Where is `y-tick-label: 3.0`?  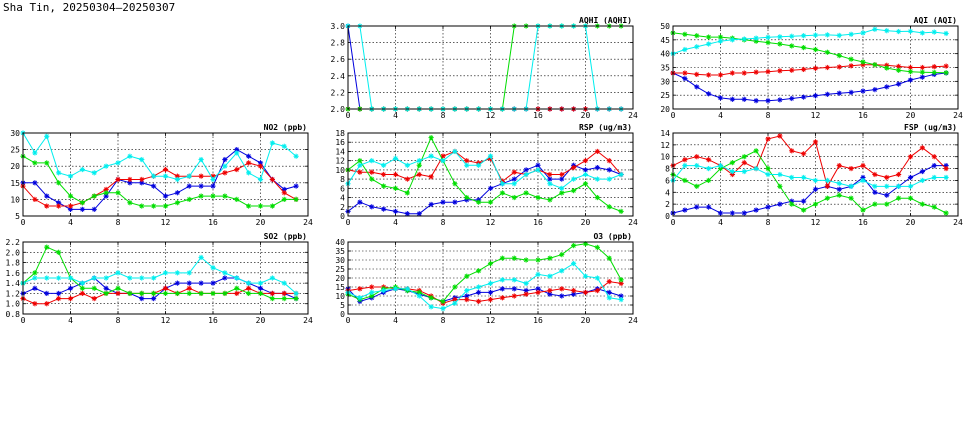
y-tick-label: 3.0 is located at coordinates (338, 26).